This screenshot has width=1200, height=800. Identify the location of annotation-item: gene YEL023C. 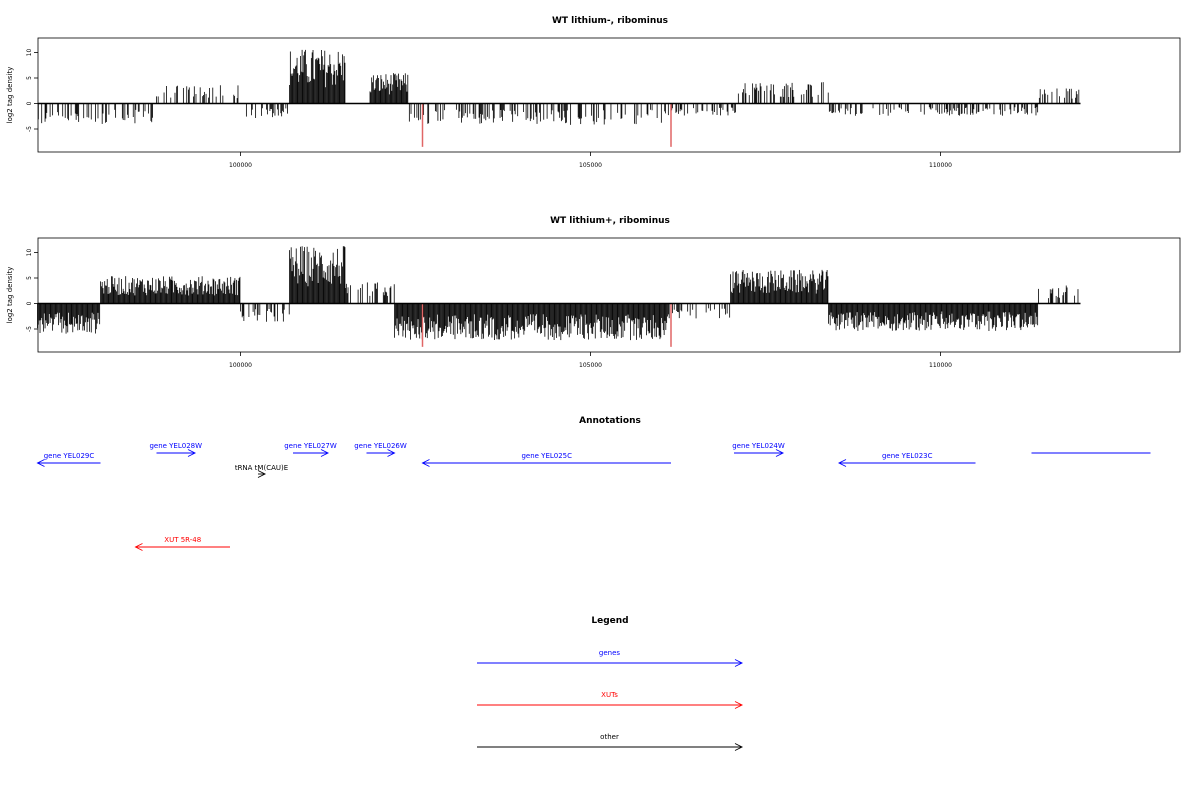
(906, 459).